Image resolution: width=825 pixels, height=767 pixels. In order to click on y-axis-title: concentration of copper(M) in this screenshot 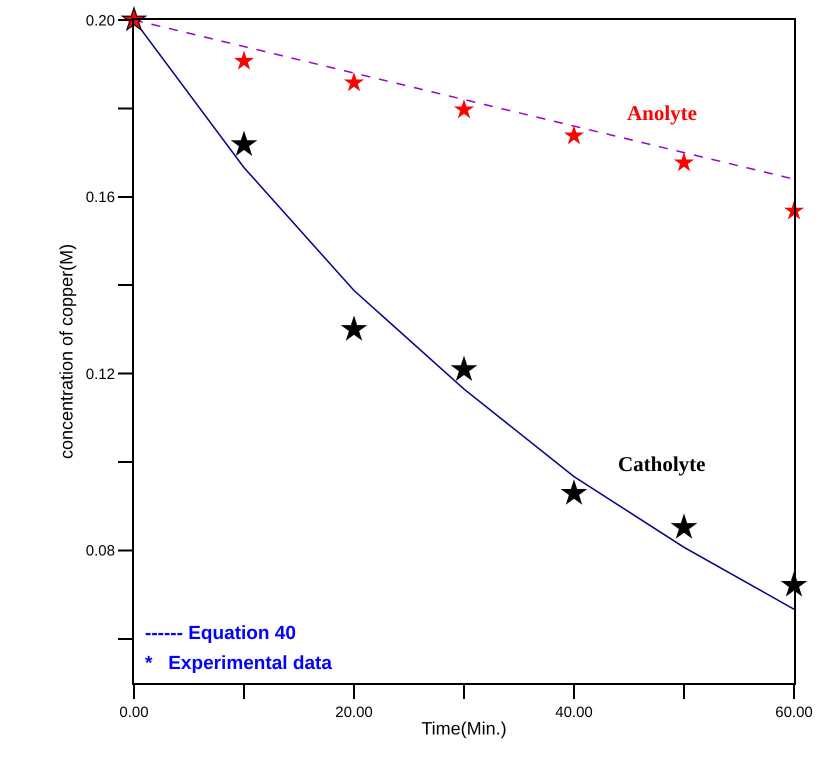, I will do `click(66, 352)`.